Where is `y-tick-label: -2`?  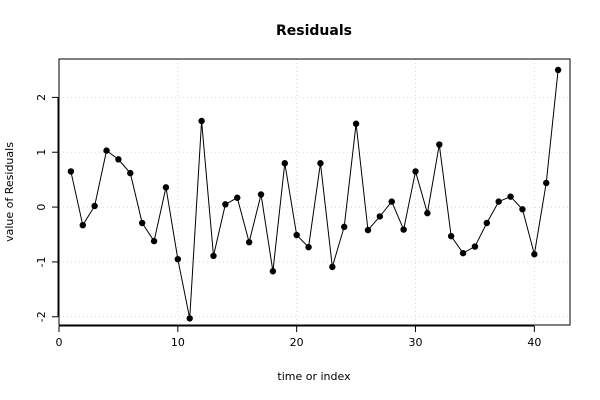
y-tick-label: -2 is located at coordinates (41, 316).